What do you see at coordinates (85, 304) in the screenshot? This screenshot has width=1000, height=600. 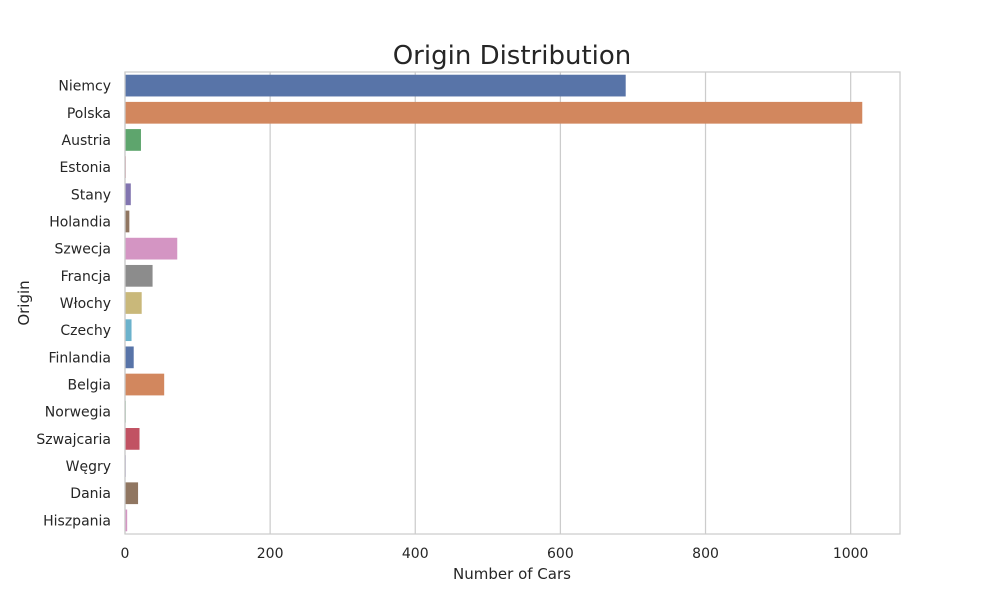 I see `y-tick-label: Włochy` at bounding box center [85, 304].